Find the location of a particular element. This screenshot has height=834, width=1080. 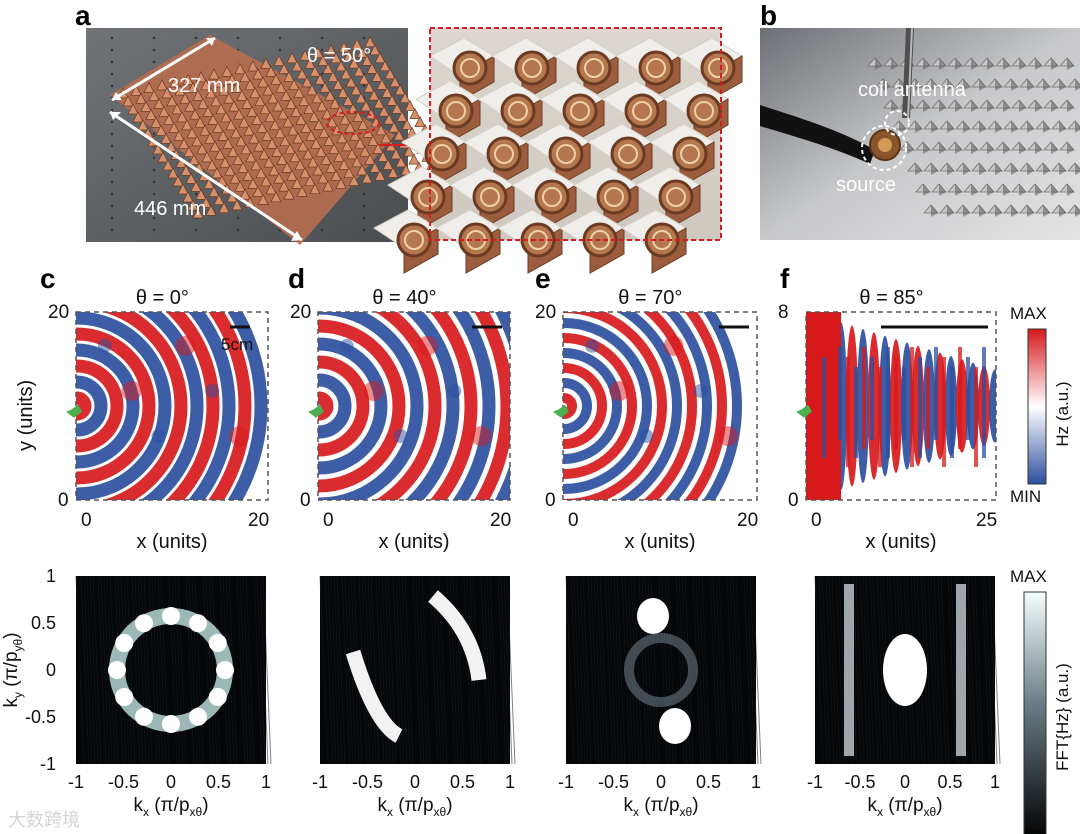

fft-xtick: 0.5 is located at coordinates (708, 782).